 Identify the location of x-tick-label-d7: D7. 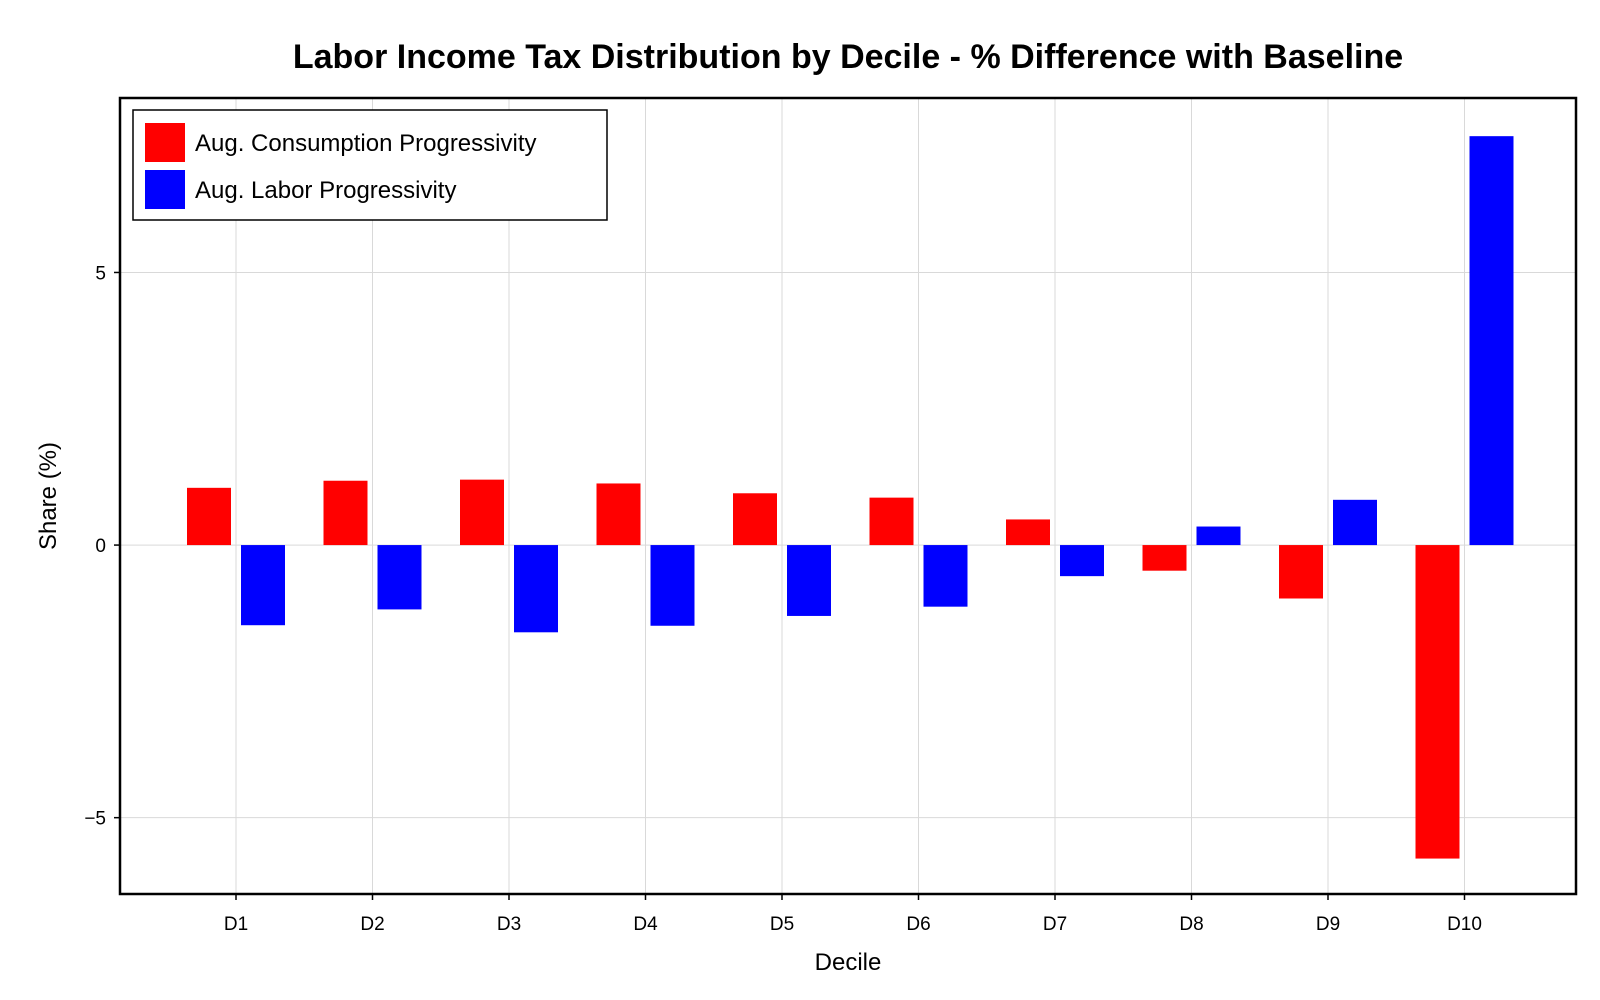
(1055, 924).